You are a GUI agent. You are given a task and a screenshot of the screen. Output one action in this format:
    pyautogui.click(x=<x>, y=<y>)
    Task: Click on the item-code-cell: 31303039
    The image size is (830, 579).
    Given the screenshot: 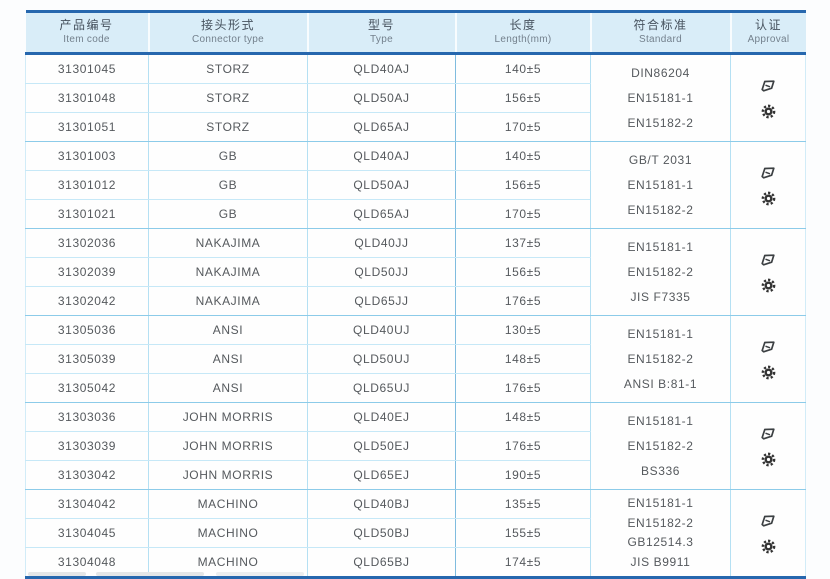 What is the action you would take?
    pyautogui.click(x=87, y=446)
    